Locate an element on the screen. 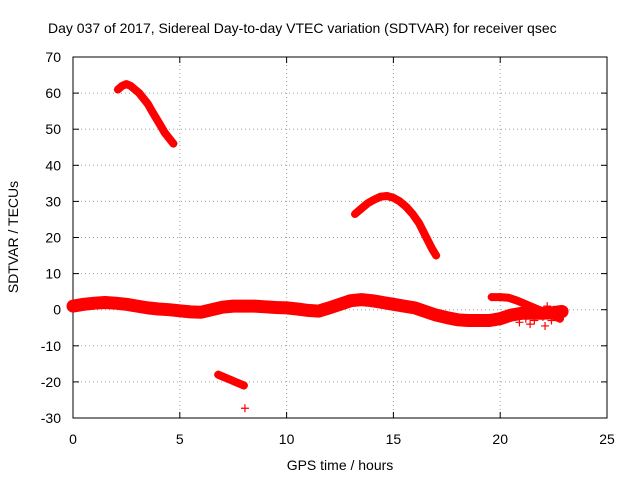 The image size is (640, 480). y-tick-label: -20 is located at coordinates (51, 382).